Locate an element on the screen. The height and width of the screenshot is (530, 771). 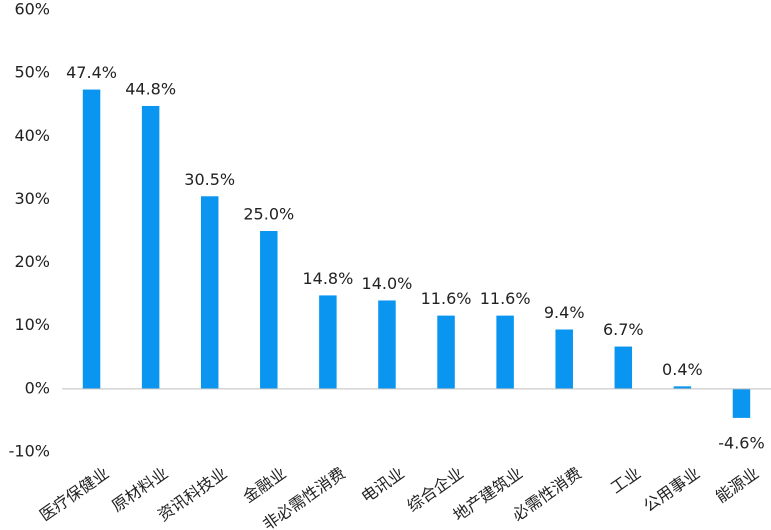
y-tick-label: 50% is located at coordinates (32, 72).